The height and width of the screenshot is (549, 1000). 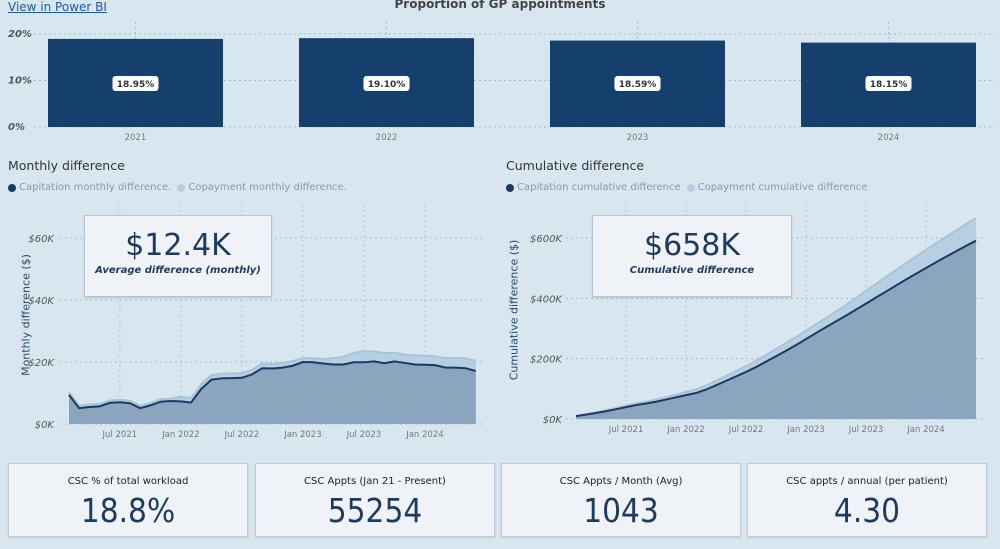 What do you see at coordinates (20, 81) in the screenshot?
I see `y-tick-label: 10%` at bounding box center [20, 81].